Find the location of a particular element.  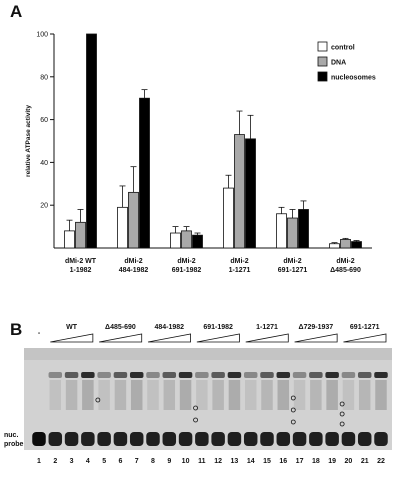

category-label: 1-1271 is located at coordinates (240, 270).